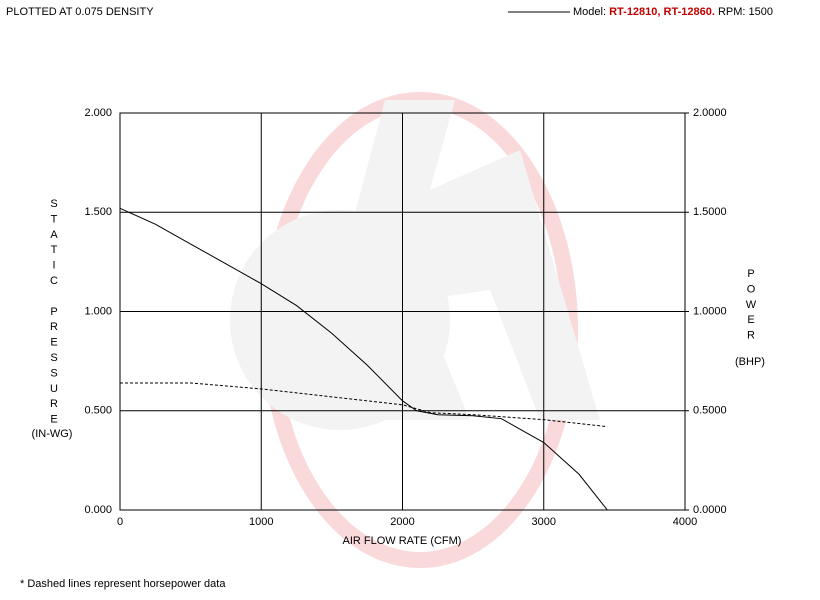  Describe the element at coordinates (710, 311) in the screenshot. I see `y2-tick-label: 1.0000` at that location.